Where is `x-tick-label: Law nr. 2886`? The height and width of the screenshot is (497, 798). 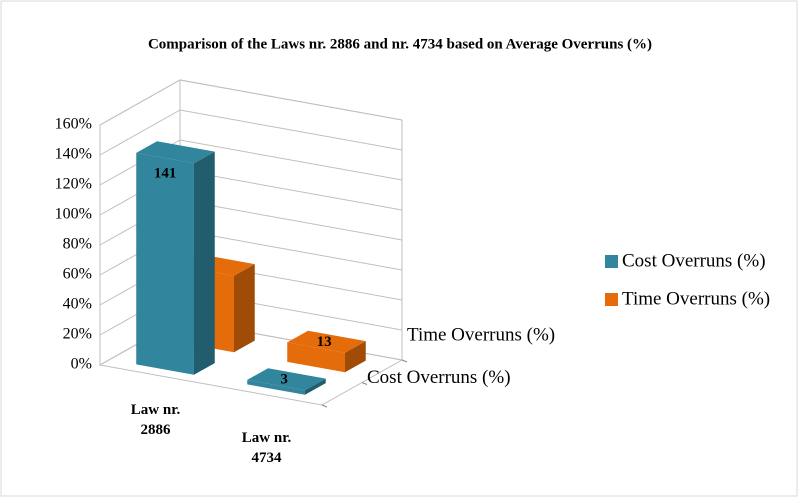
x-tick-label: Law nr. 2886 is located at coordinates (155, 420).